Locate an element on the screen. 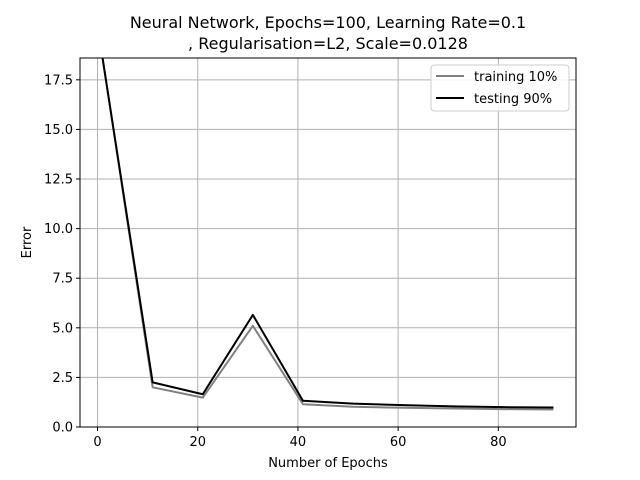  x-tick-label: 20 is located at coordinates (197, 442).